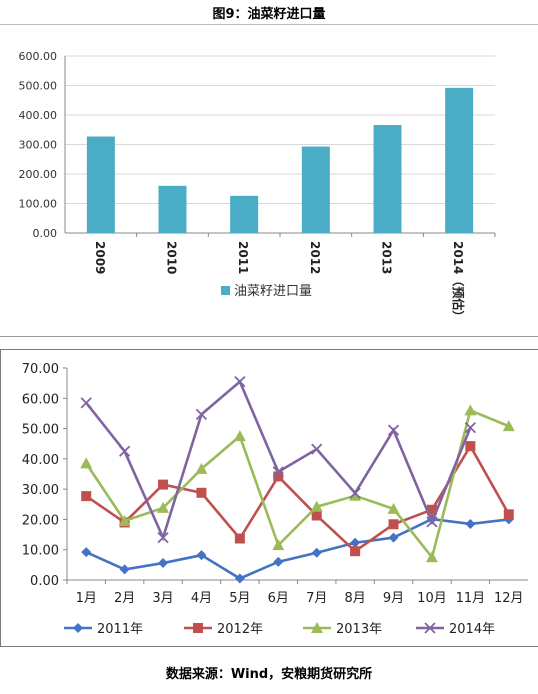 This screenshot has width=538, height=694. What do you see at coordinates (100, 257) in the screenshot?
I see `x-tick-label: 2009` at bounding box center [100, 257].